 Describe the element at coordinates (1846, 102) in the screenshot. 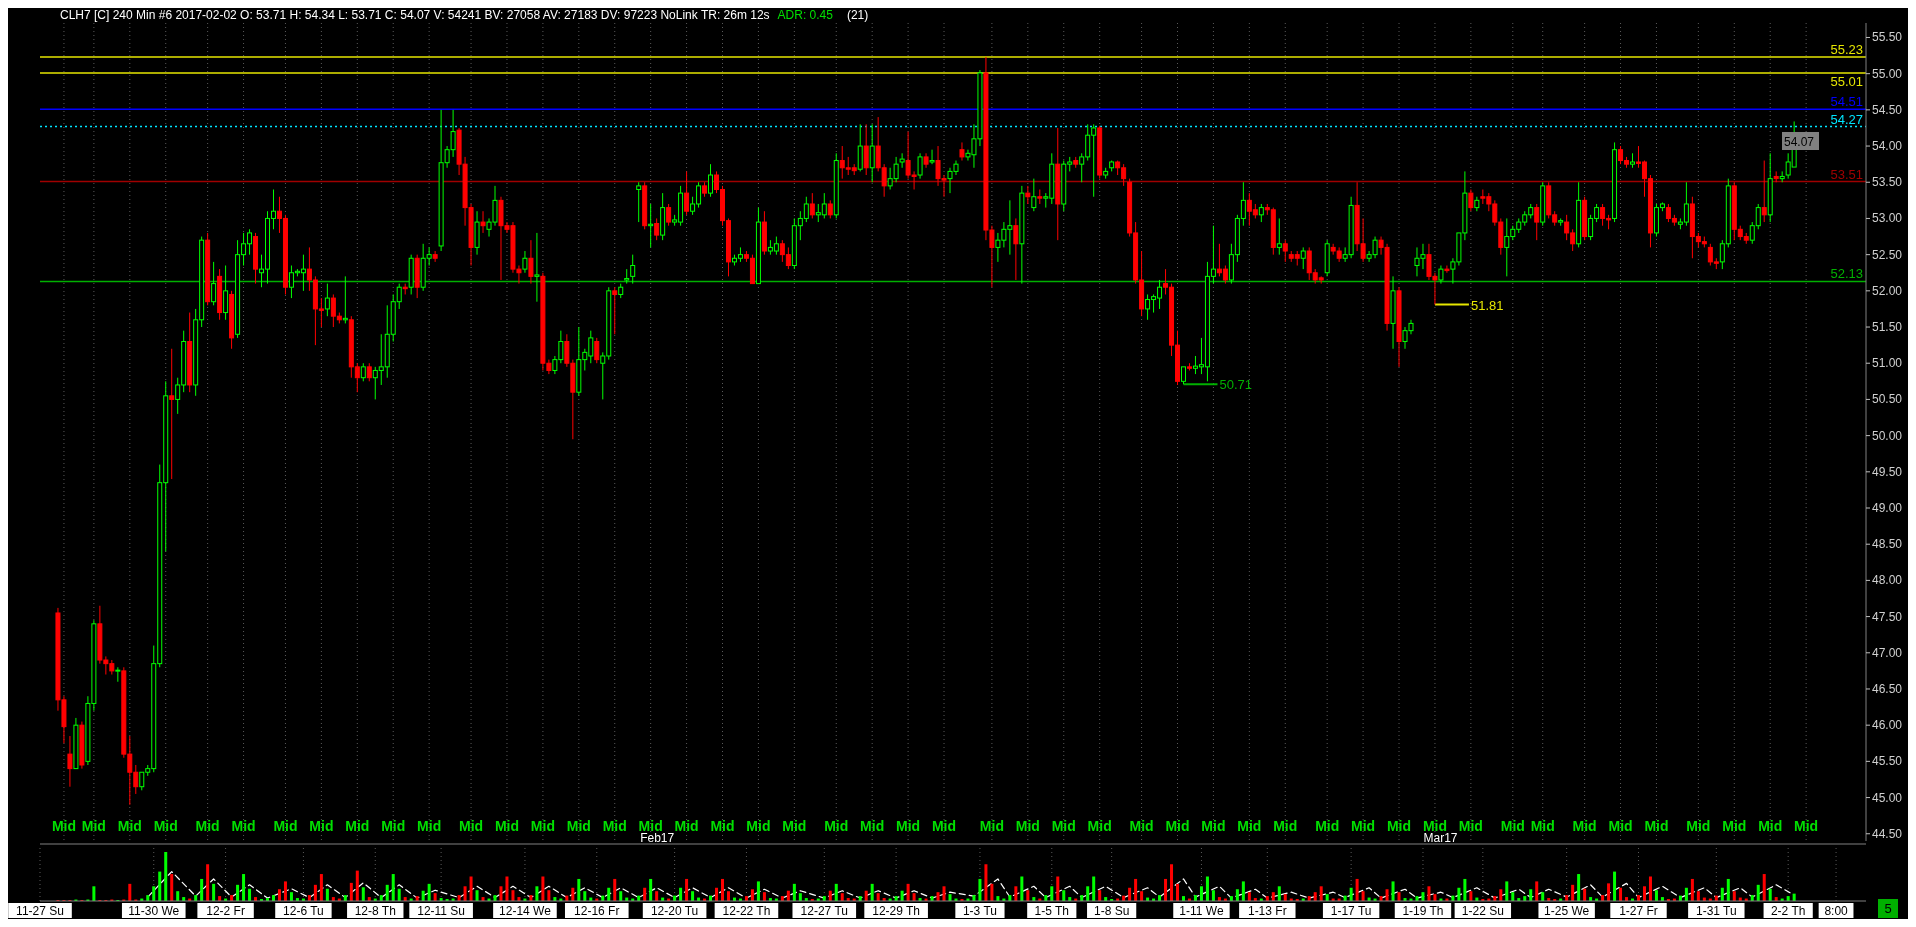

I see `ref-line-label: 54.51` at that location.